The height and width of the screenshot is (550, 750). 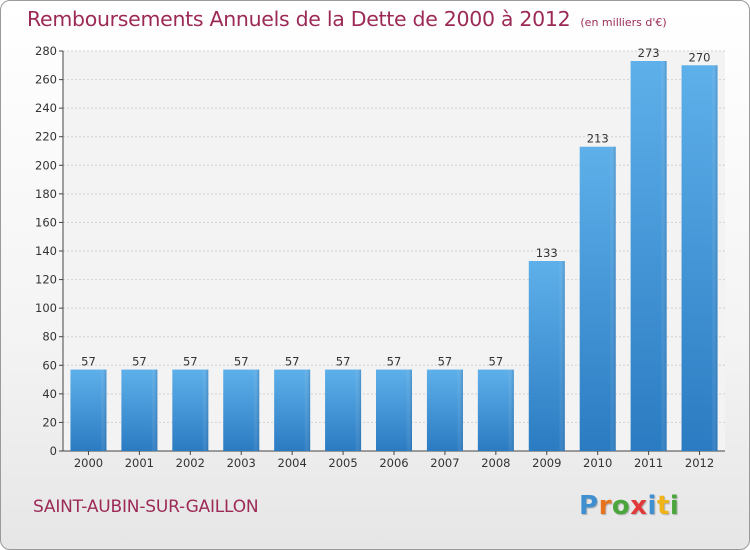 I want to click on x-tick-label: 2006, so click(x=393, y=463).